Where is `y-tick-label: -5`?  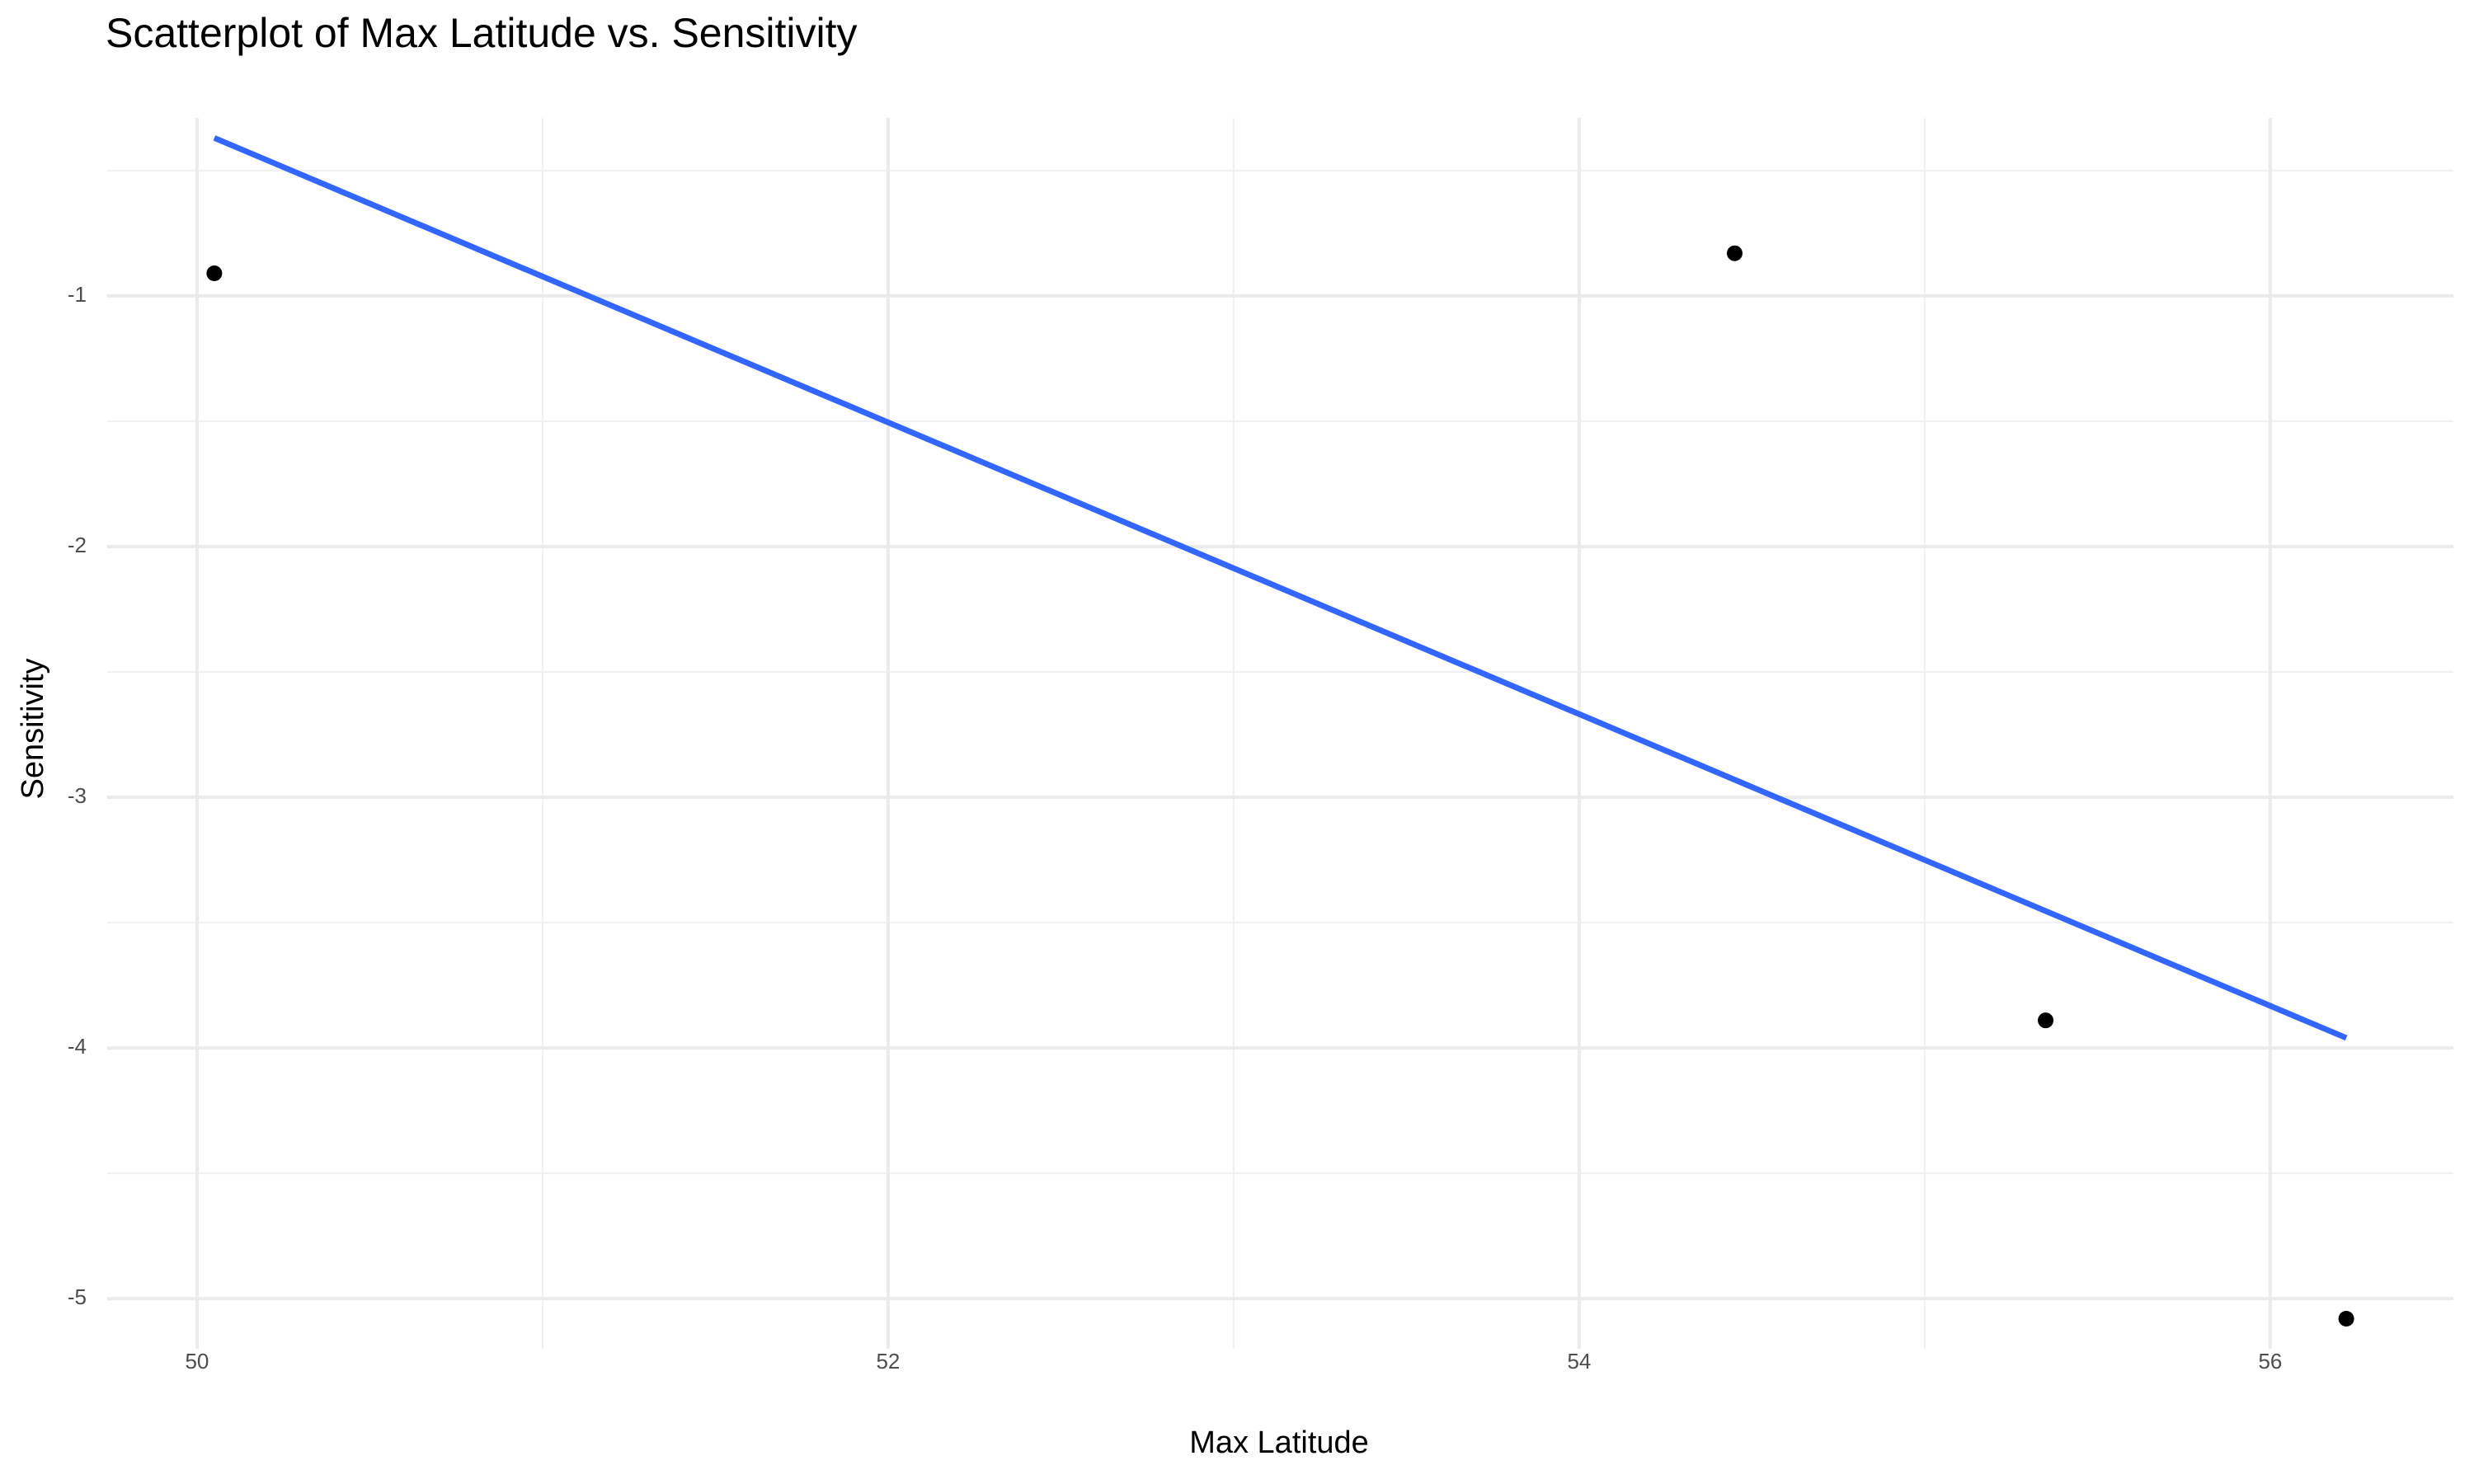
y-tick-label: -5 is located at coordinates (77, 1296).